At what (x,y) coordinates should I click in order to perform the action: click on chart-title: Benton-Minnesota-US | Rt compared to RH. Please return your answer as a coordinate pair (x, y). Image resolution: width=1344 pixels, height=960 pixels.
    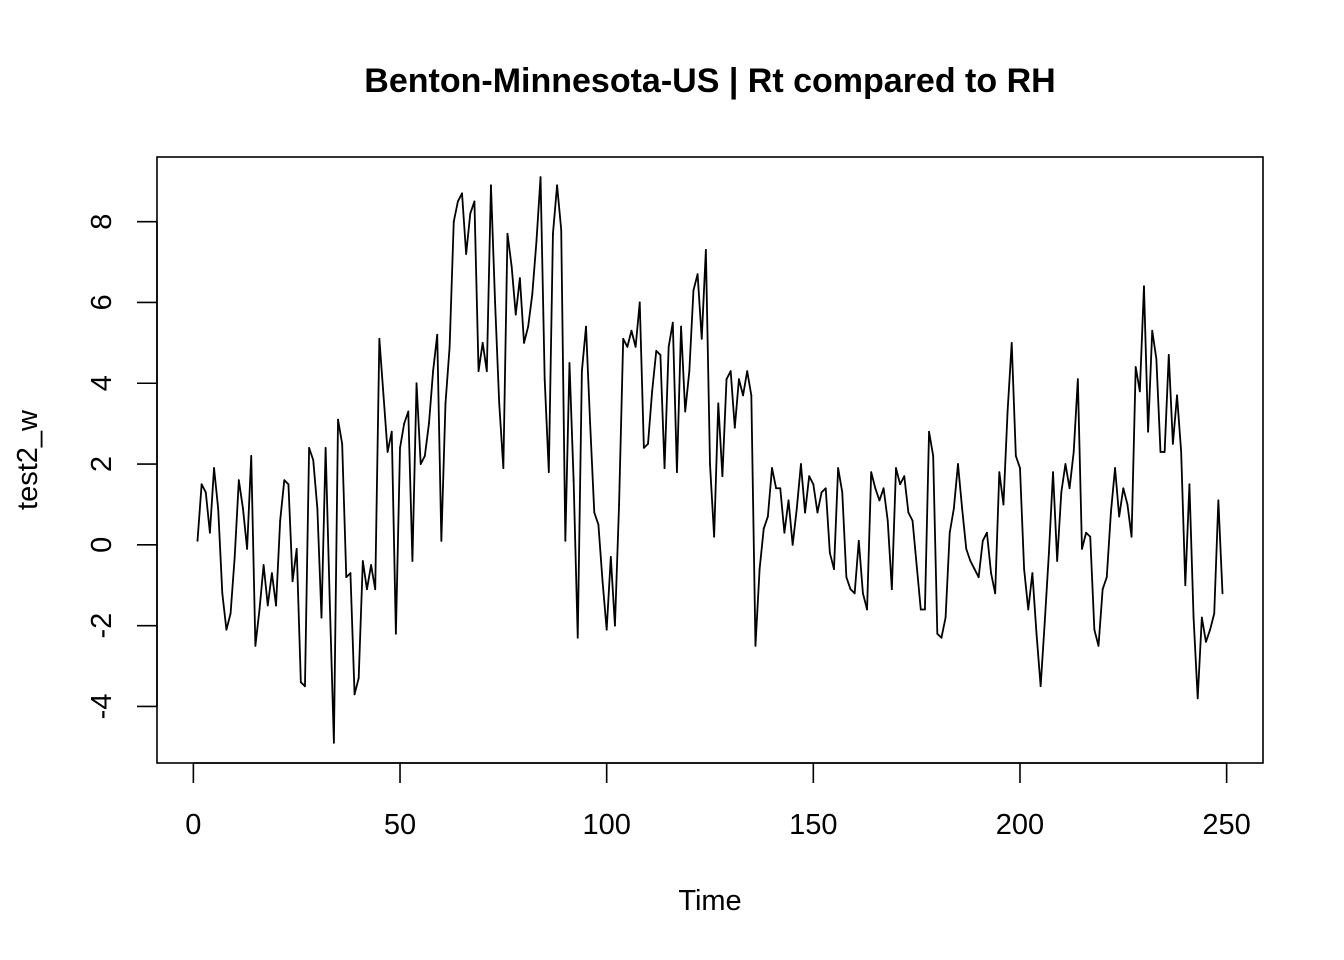
    Looking at the image, I should click on (709, 81).